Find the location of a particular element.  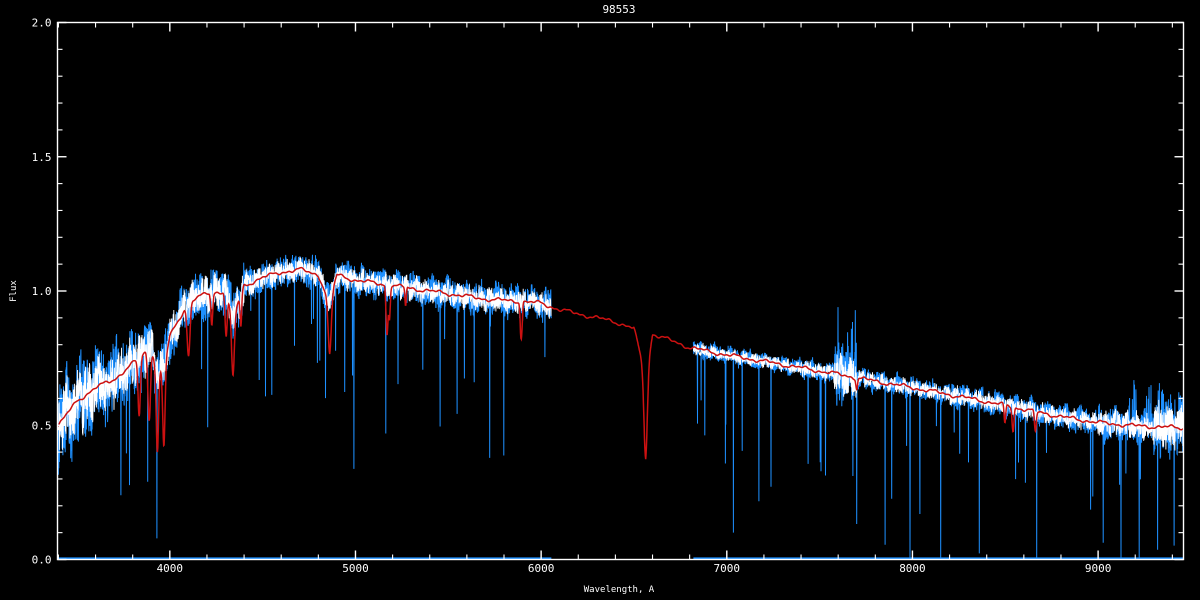

y-tick-label: 1.5 is located at coordinates (42, 157).